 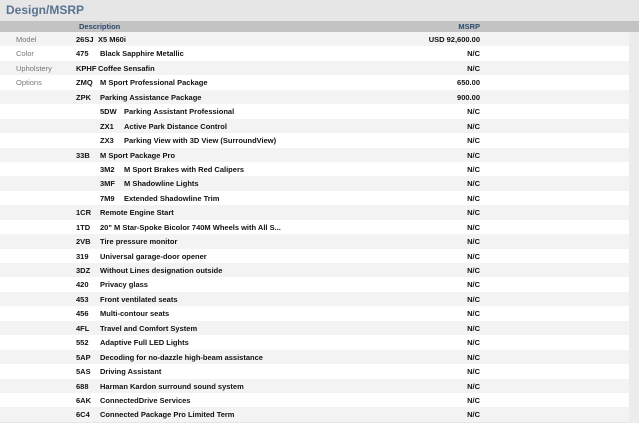 What do you see at coordinates (314, 212) in the screenshot?
I see `table-row: 1CR Remote Engine Start N/C` at bounding box center [314, 212].